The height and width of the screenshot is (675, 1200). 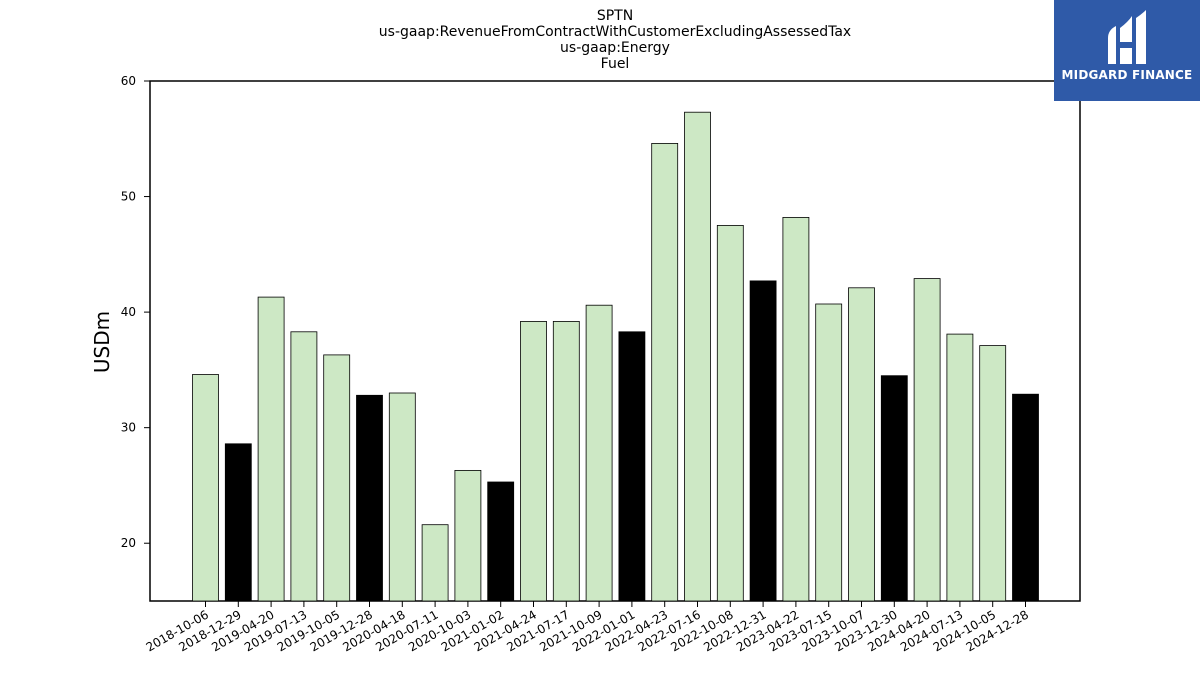 What do you see at coordinates (615, 48) in the screenshot?
I see `chart-title-line: us-gaap:Energy` at bounding box center [615, 48].